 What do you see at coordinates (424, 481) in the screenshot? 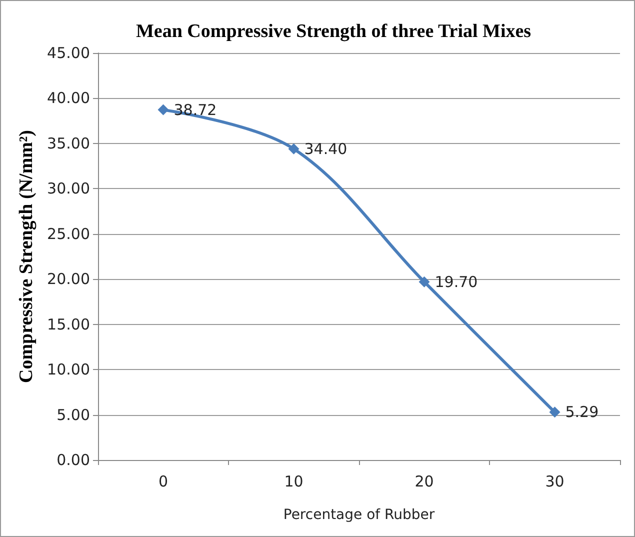
I see `x-tick-label: 20` at bounding box center [424, 481].